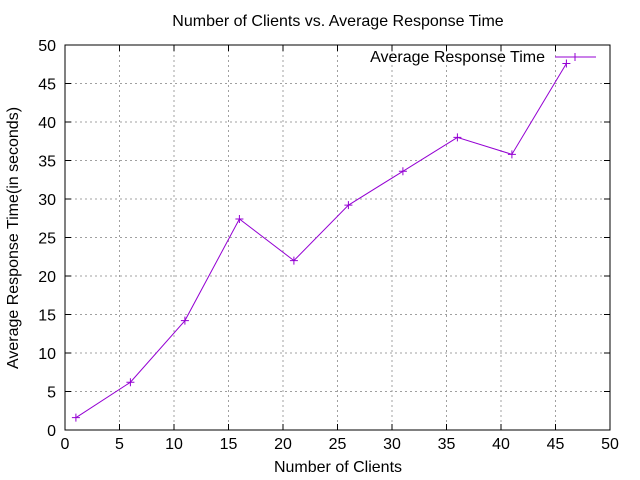 This screenshot has width=640, height=480. I want to click on y-tick-label: 10, so click(47, 354).